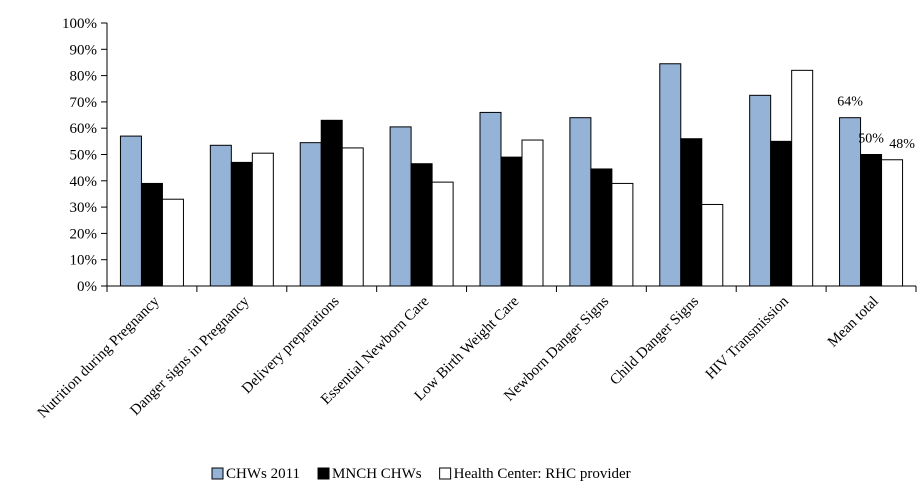 Image resolution: width=921 pixels, height=486 pixels. What do you see at coordinates (902, 144) in the screenshot?
I see `data-label: 48%` at bounding box center [902, 144].